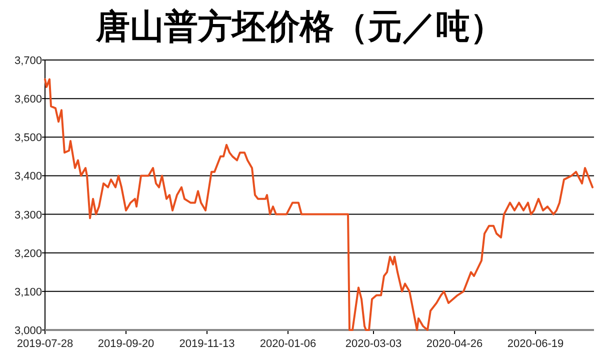 The height and width of the screenshot is (360, 600). What do you see at coordinates (454, 344) in the screenshot?
I see `x-tick-label: 2020-04-26` at bounding box center [454, 344].